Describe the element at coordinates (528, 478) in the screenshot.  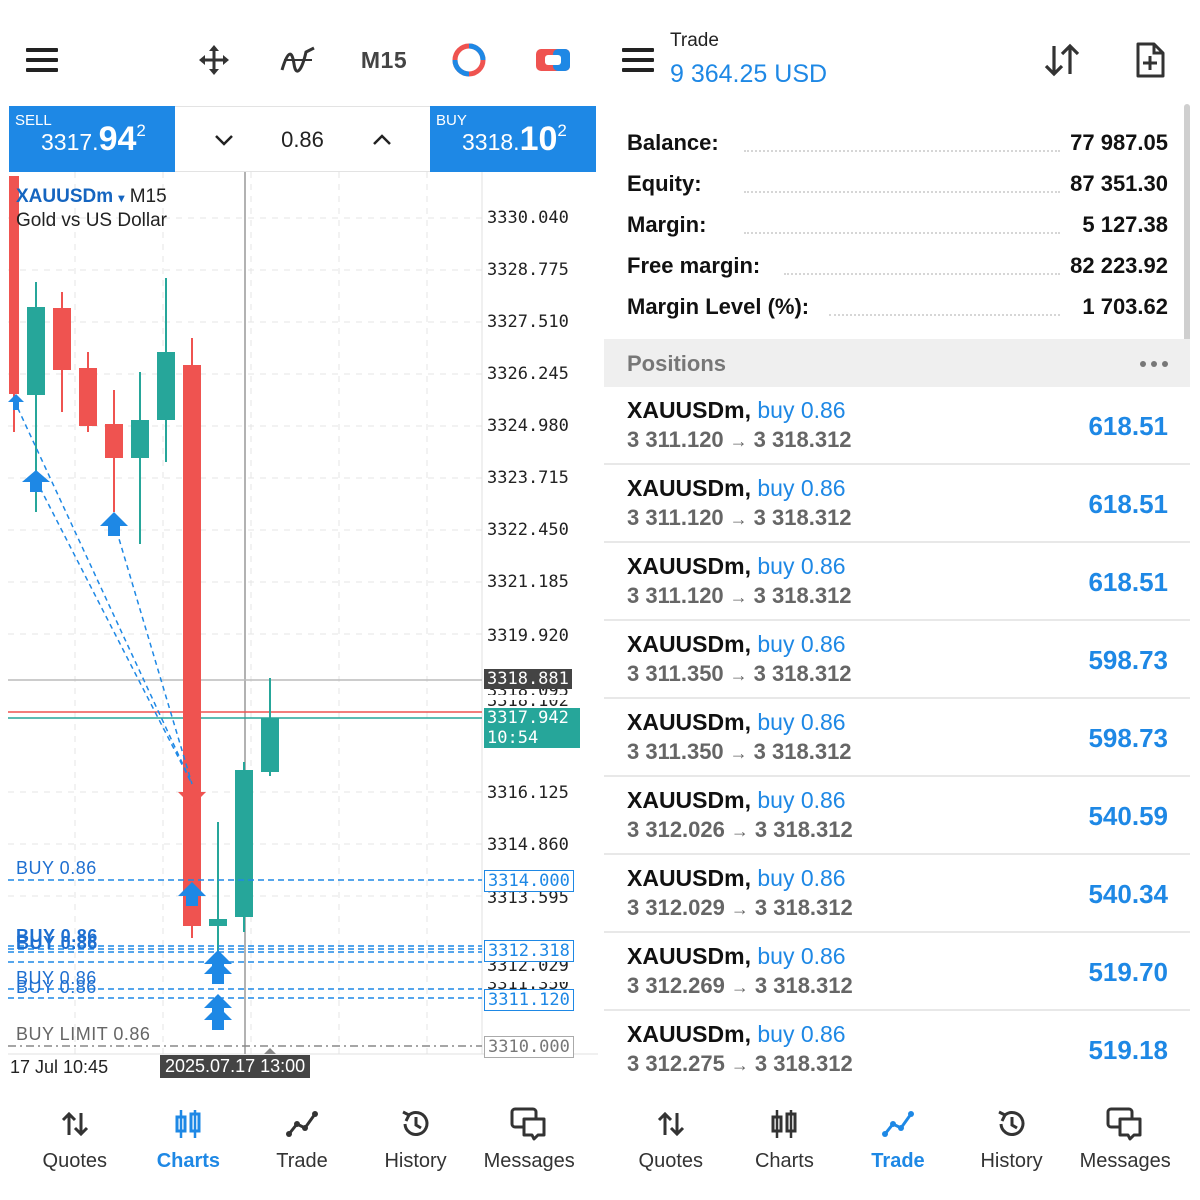
I see `price-scale-label: 3323.715` at that location.